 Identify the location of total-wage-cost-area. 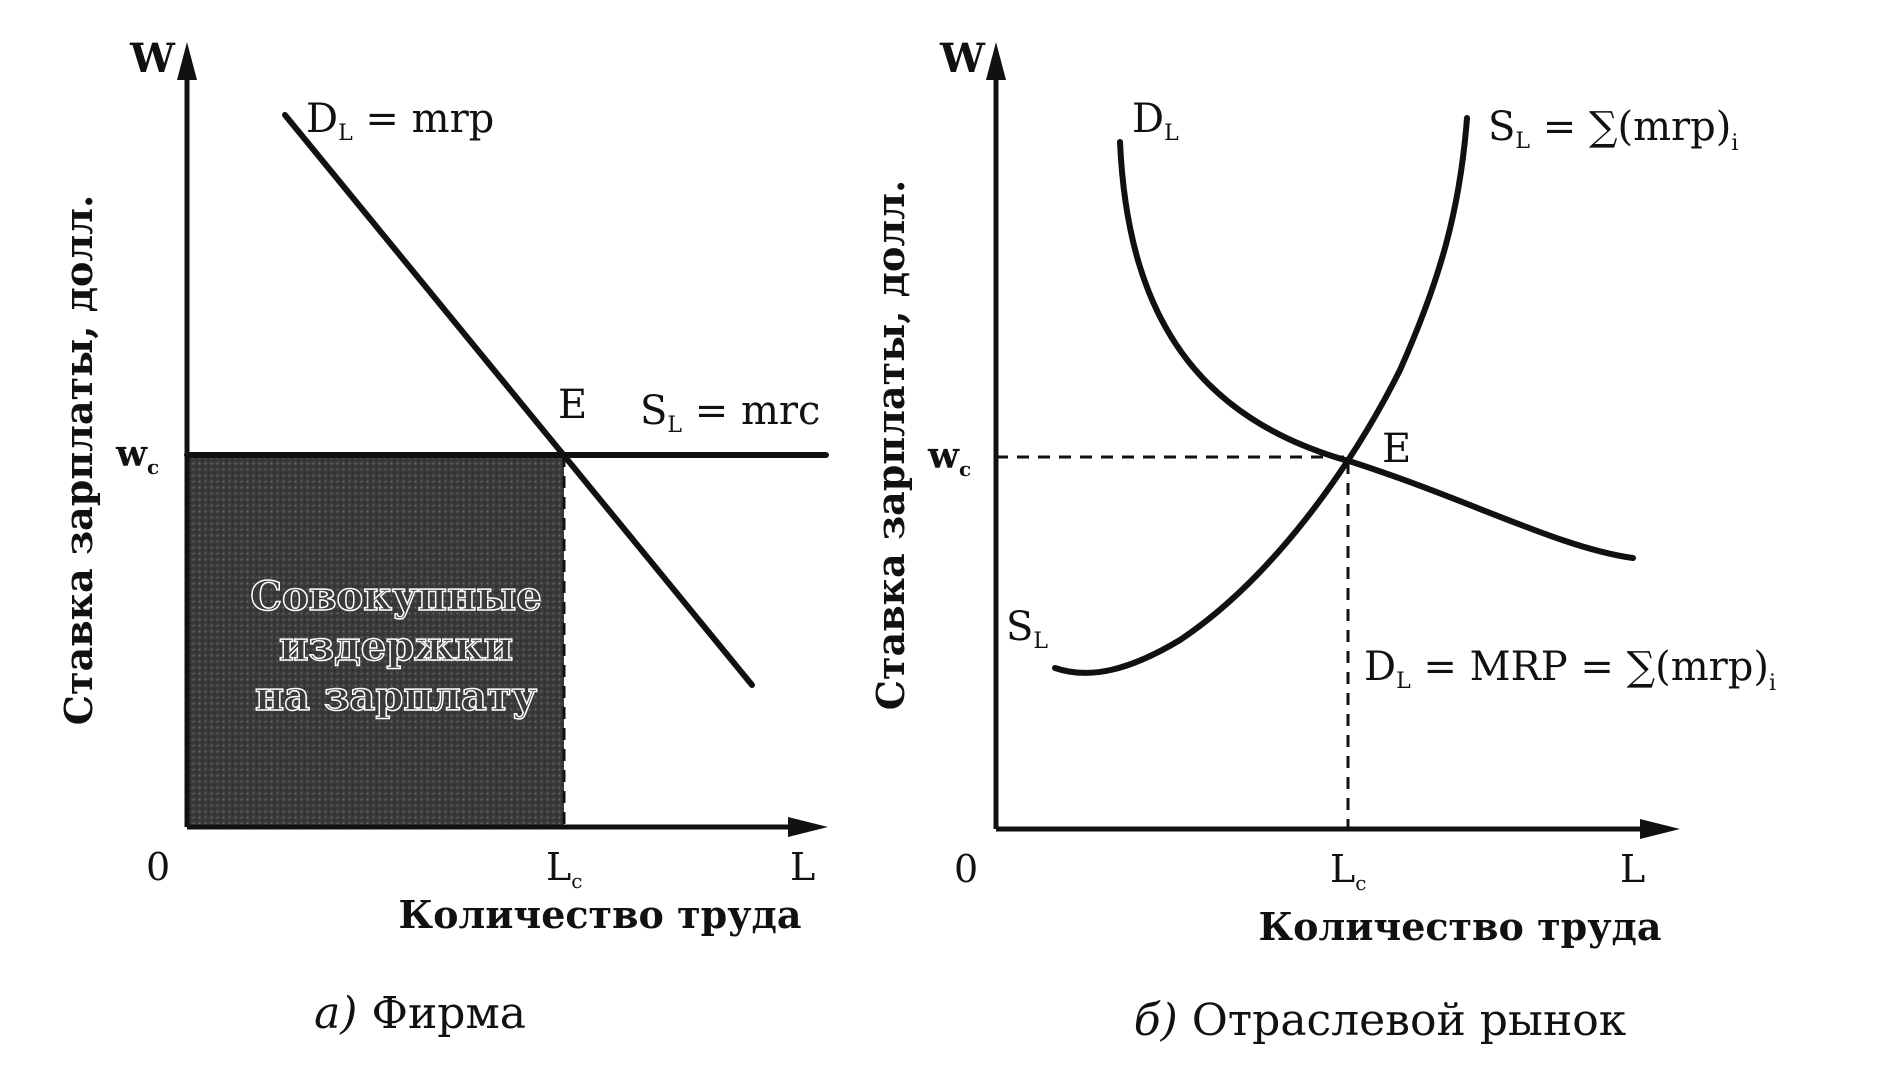
(375, 639).